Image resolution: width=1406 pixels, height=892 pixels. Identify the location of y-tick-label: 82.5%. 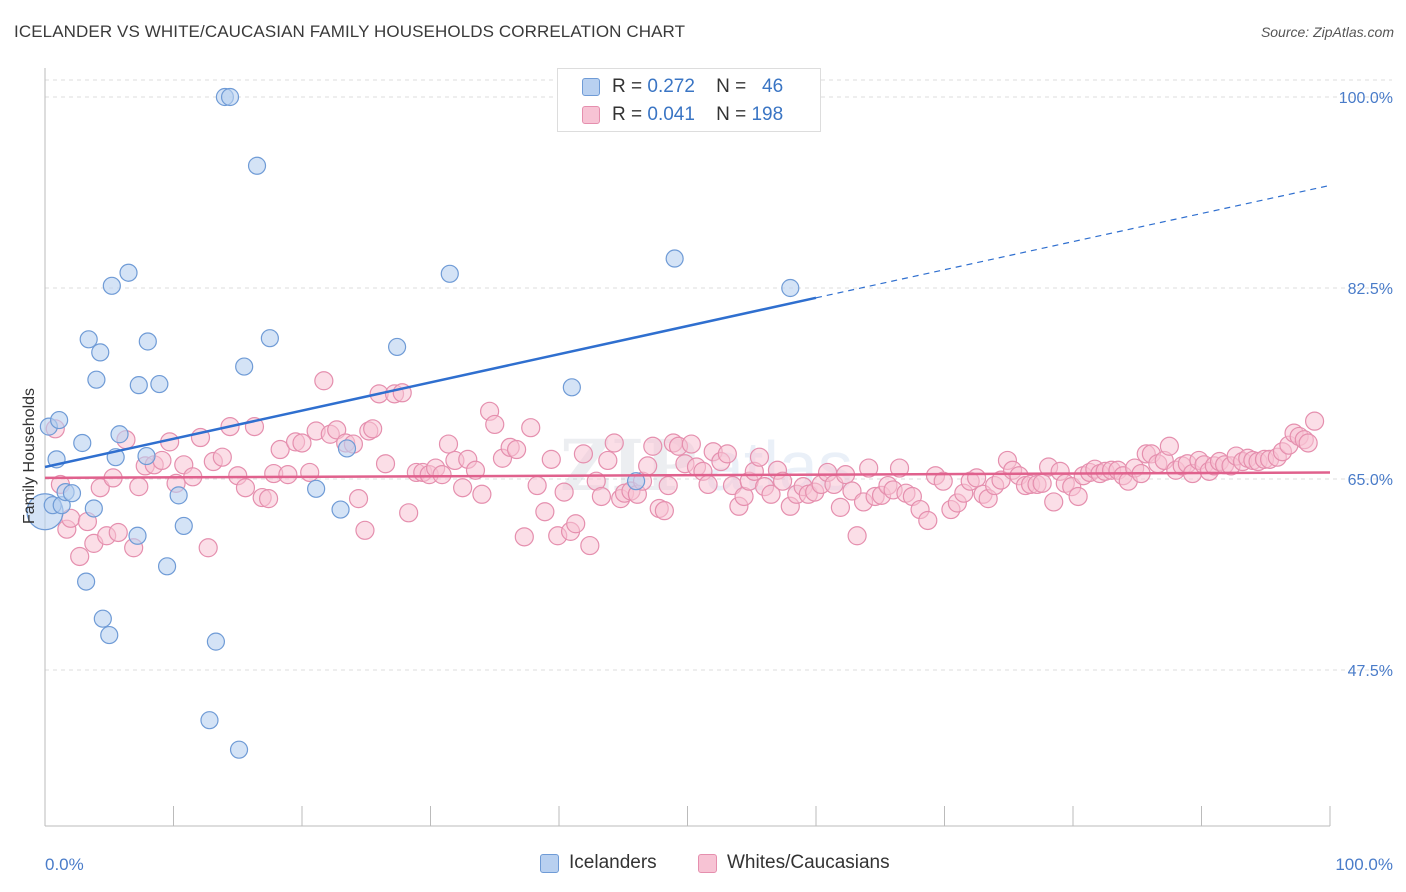
(1370, 289).